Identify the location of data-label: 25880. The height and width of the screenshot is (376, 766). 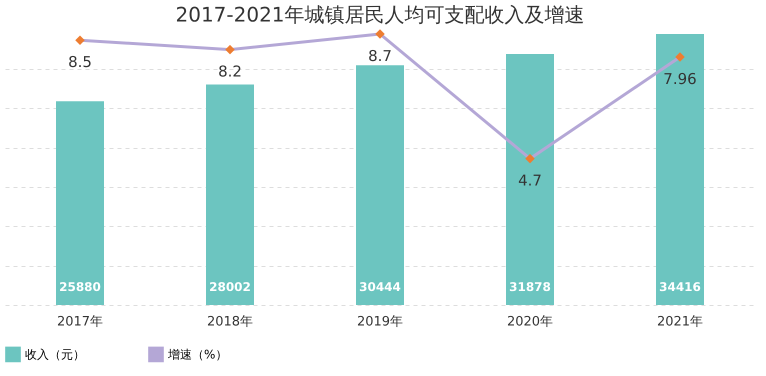
(80, 287).